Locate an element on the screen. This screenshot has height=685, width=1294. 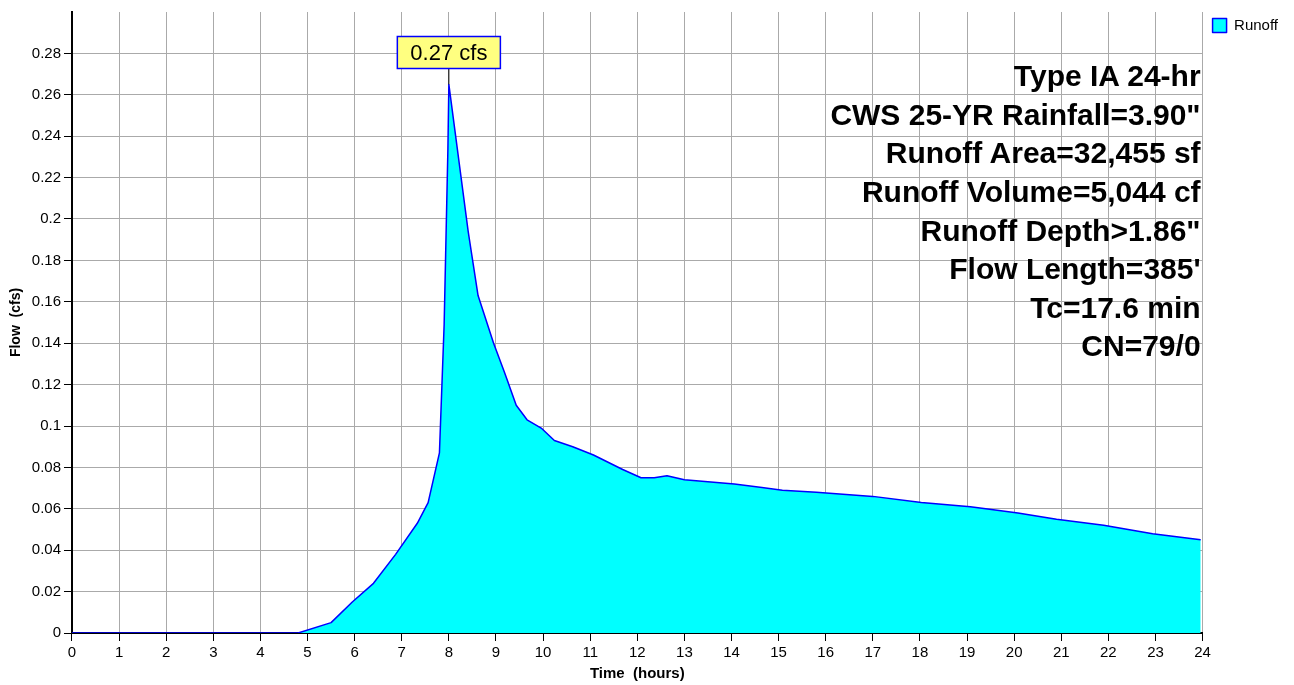
x-tick-label: 5 is located at coordinates (307, 652).